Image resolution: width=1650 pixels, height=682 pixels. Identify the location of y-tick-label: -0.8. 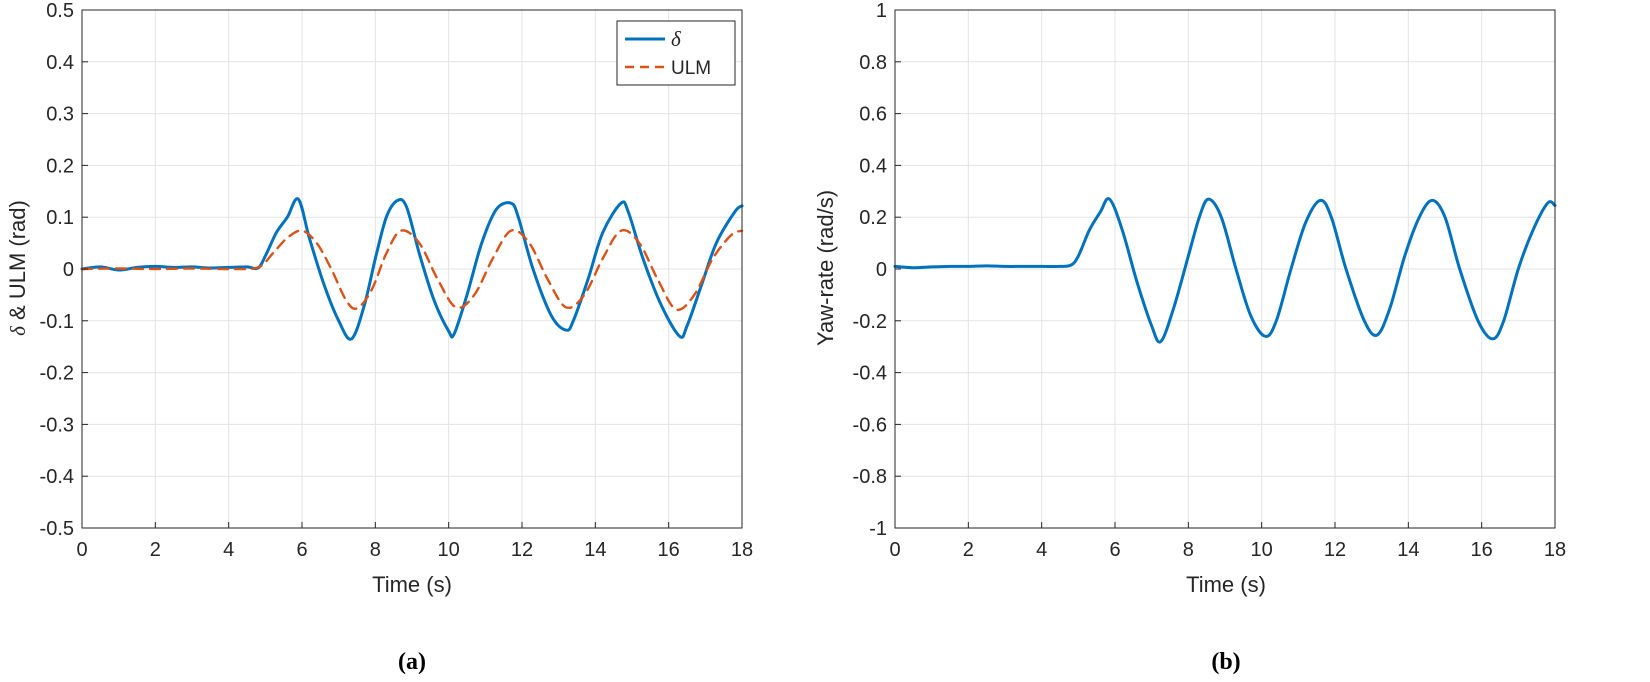
(870, 477).